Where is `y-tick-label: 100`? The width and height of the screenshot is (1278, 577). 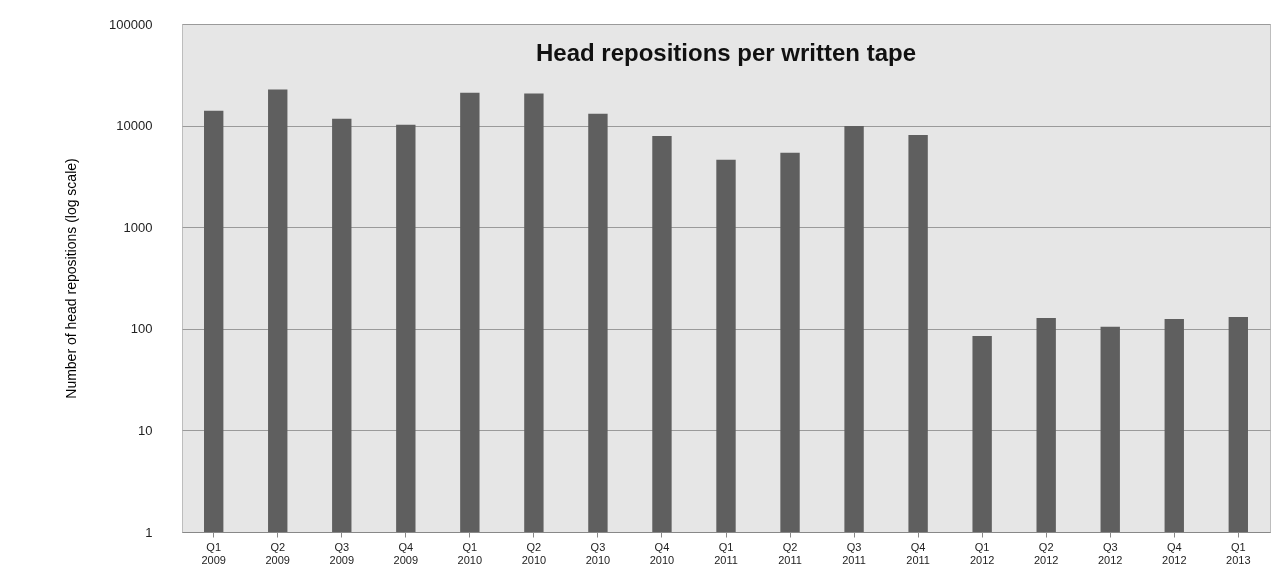 y-tick-label: 100 is located at coordinates (141, 329).